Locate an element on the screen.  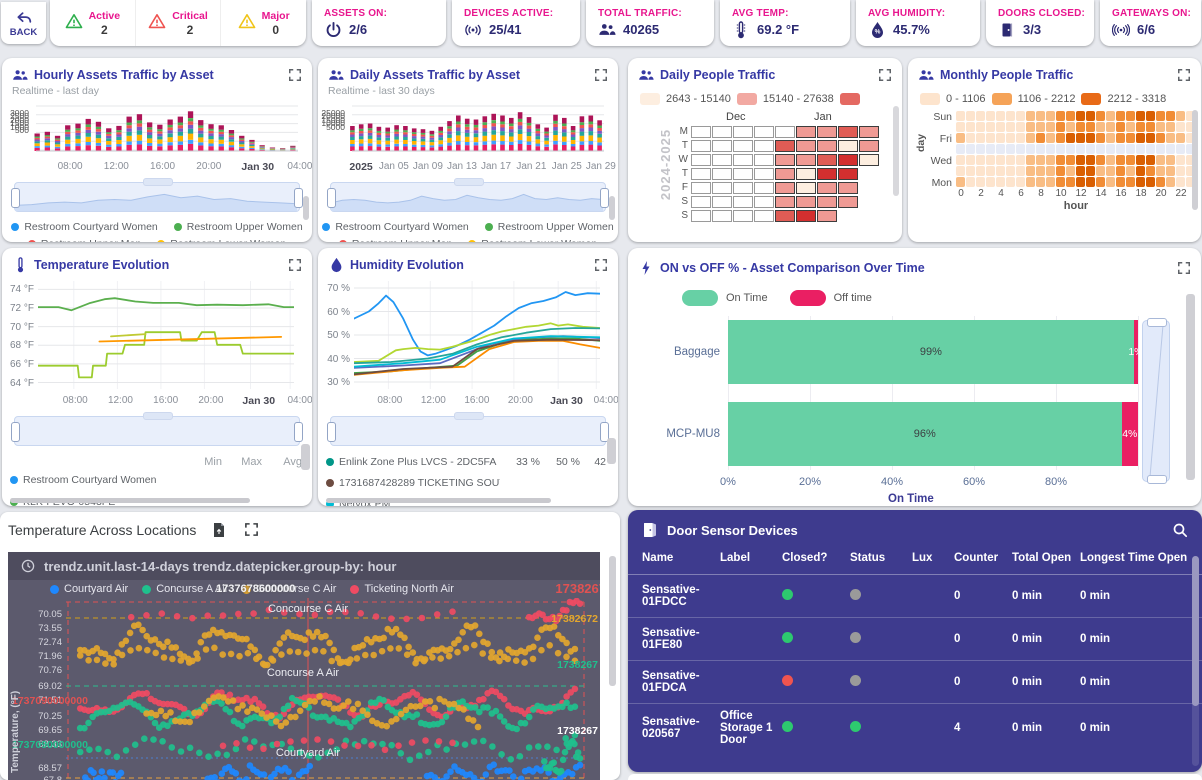
brush-notch is located at coordinates (469, 182).